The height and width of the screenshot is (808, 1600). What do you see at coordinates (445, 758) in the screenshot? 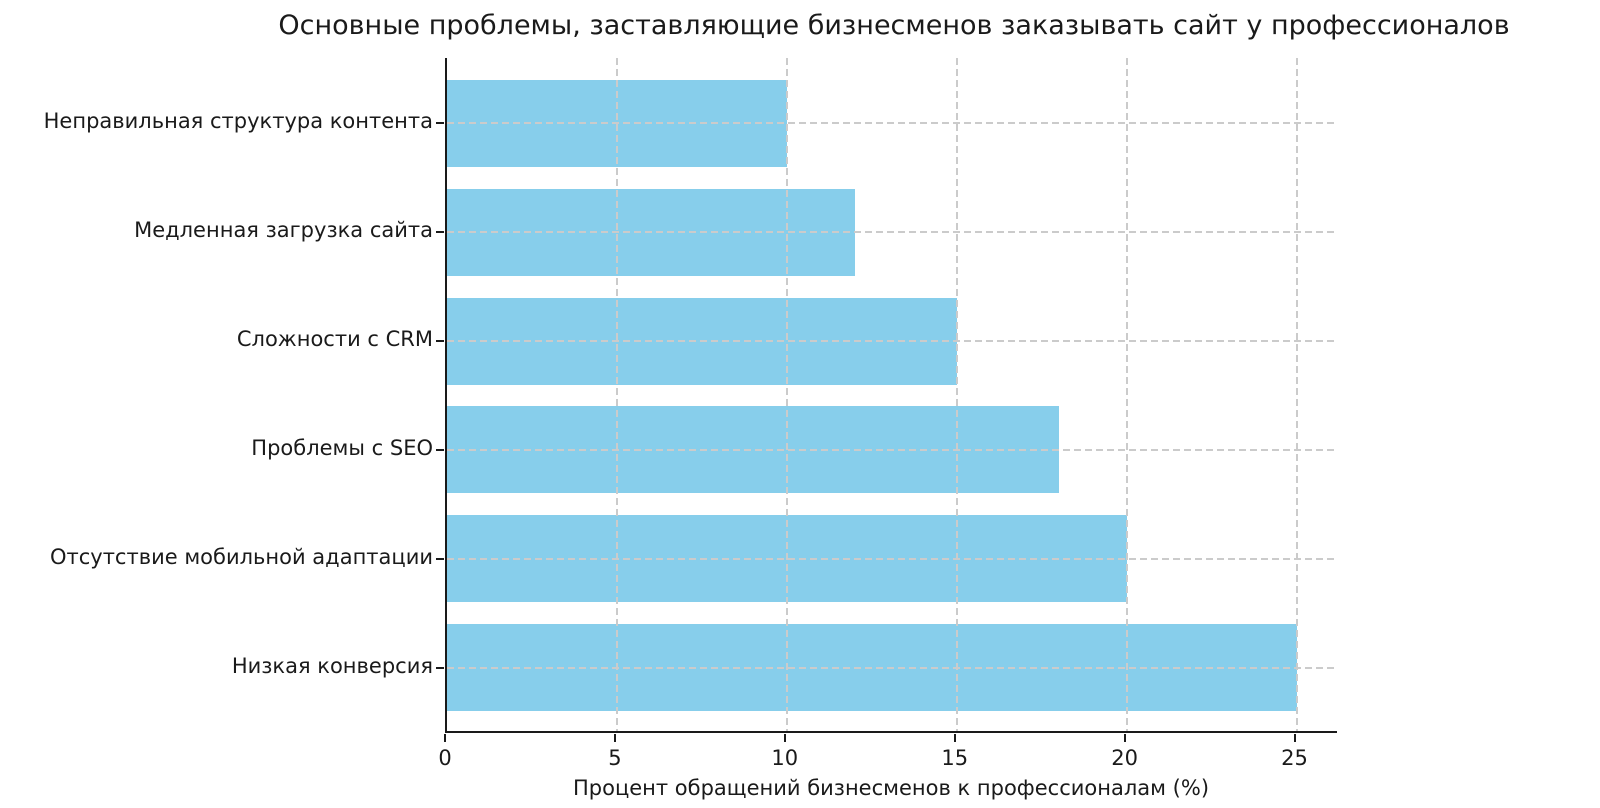
I see `x-tick-label-0: 0` at bounding box center [445, 758].